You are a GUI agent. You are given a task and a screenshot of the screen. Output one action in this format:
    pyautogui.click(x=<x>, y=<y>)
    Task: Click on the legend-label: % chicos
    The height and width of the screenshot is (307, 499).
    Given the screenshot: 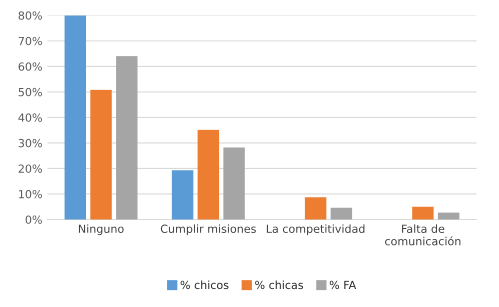 What is the action you would take?
    pyautogui.click(x=204, y=285)
    